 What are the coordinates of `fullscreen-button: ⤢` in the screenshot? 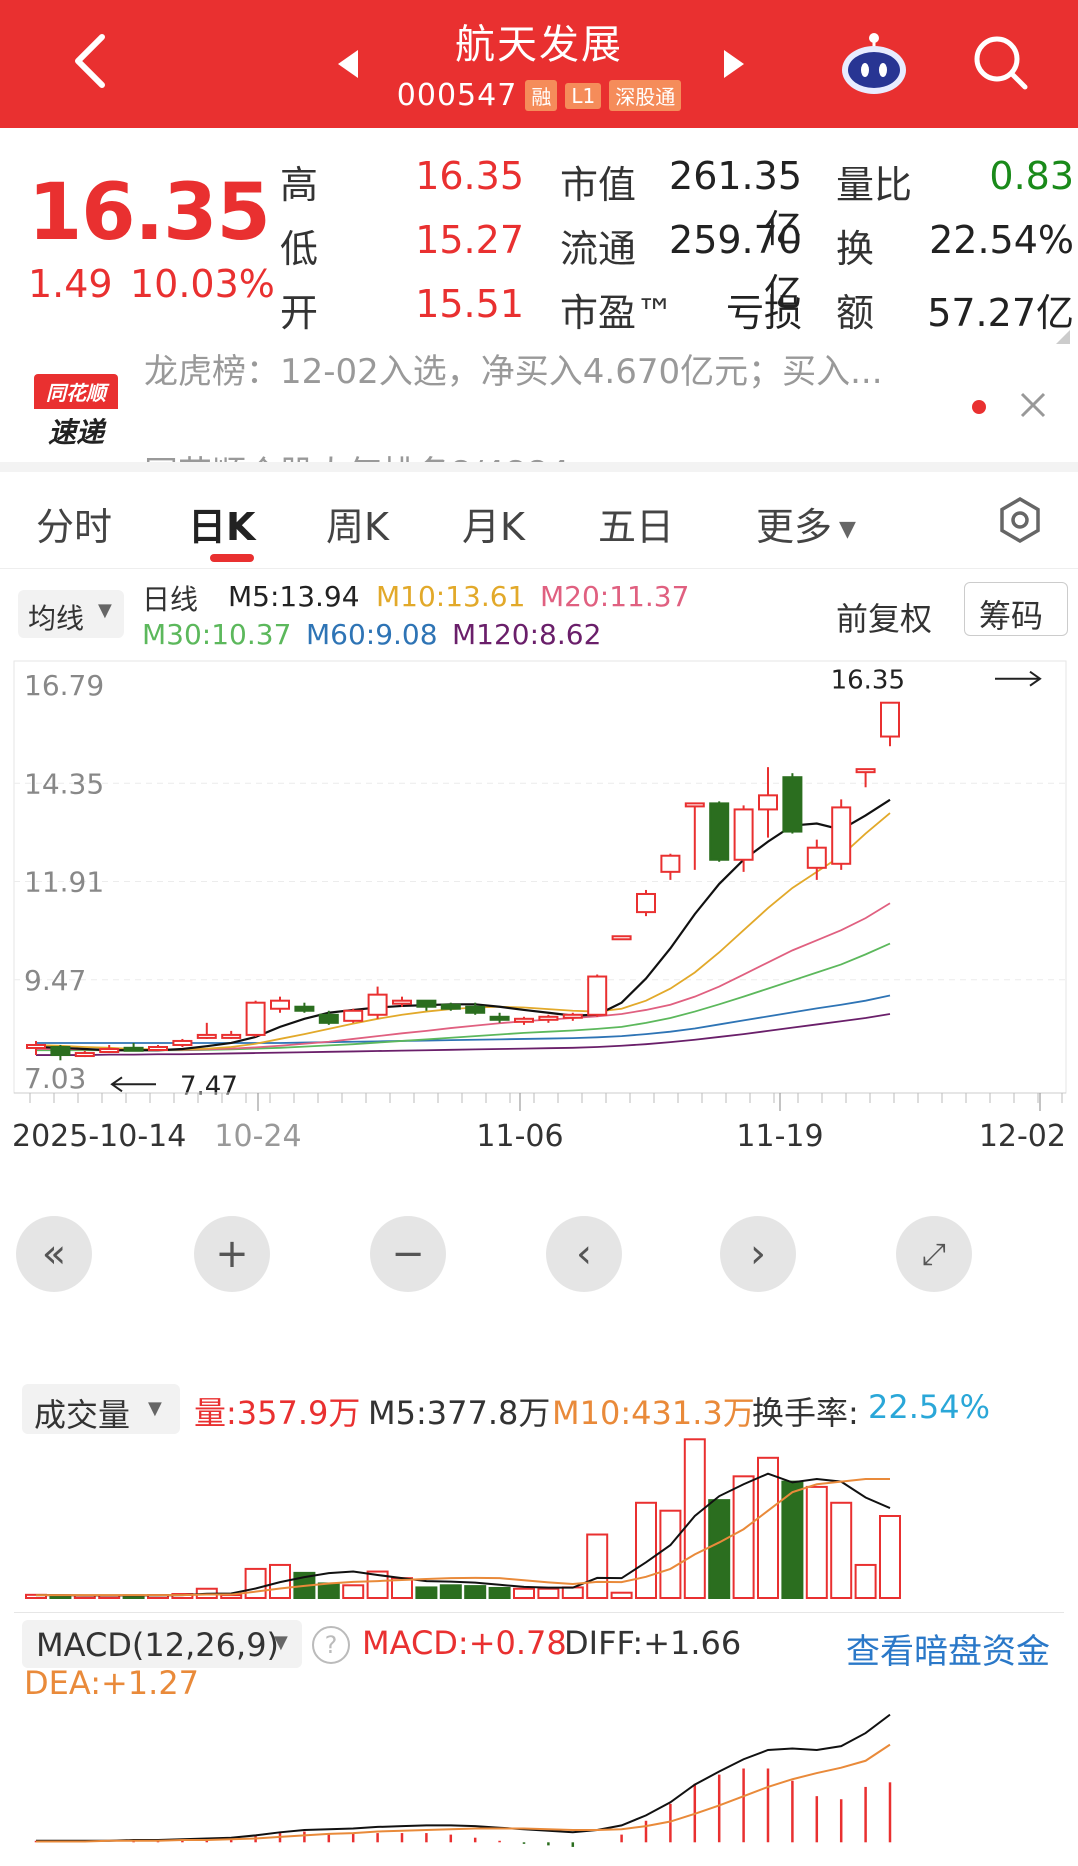 It's located at (934, 1254).